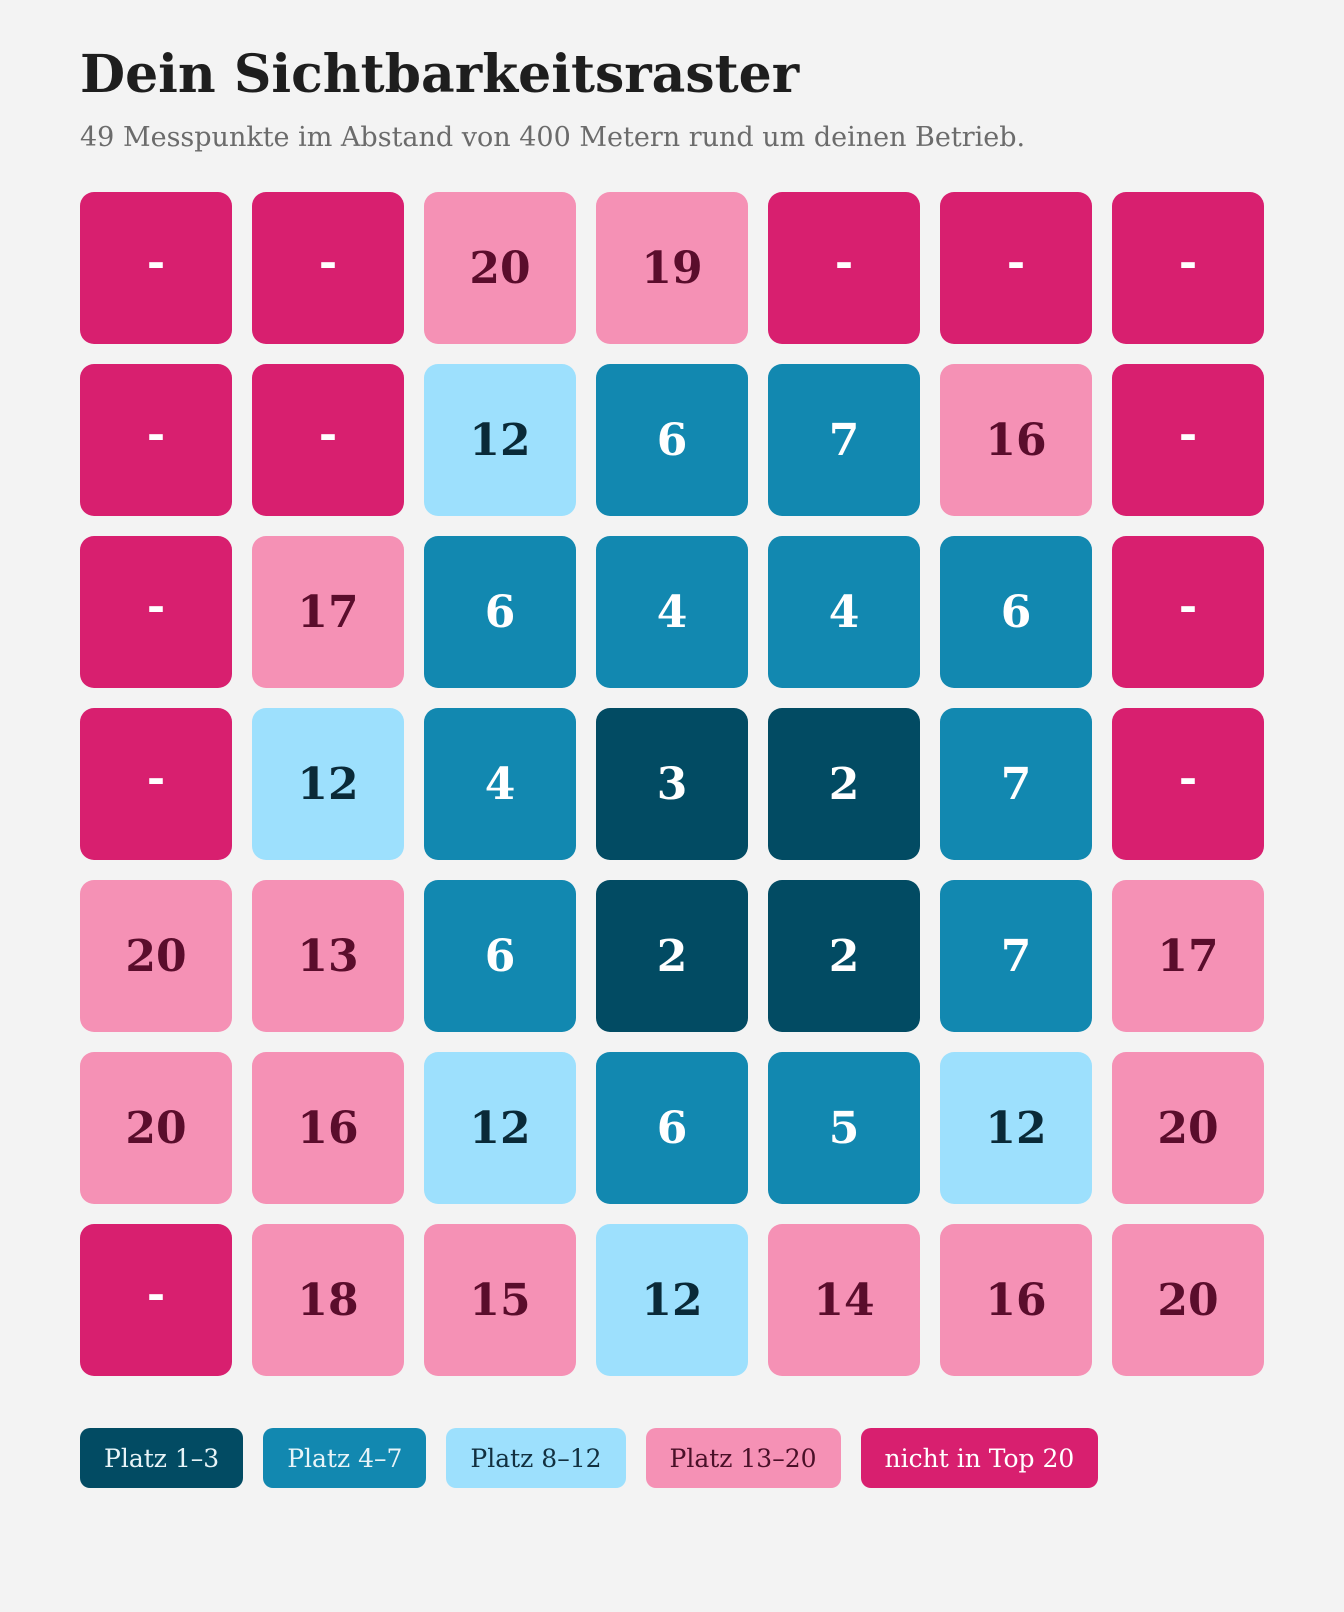 Image resolution: width=1344 pixels, height=1612 pixels. Describe the element at coordinates (1188, 440) in the screenshot. I see `grid-cell-r2-c7: -` at that location.